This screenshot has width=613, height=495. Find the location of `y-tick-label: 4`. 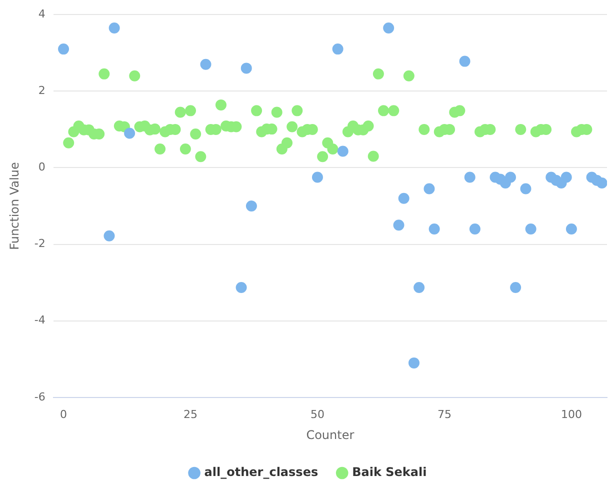

y-tick-label: 4 is located at coordinates (42, 13).